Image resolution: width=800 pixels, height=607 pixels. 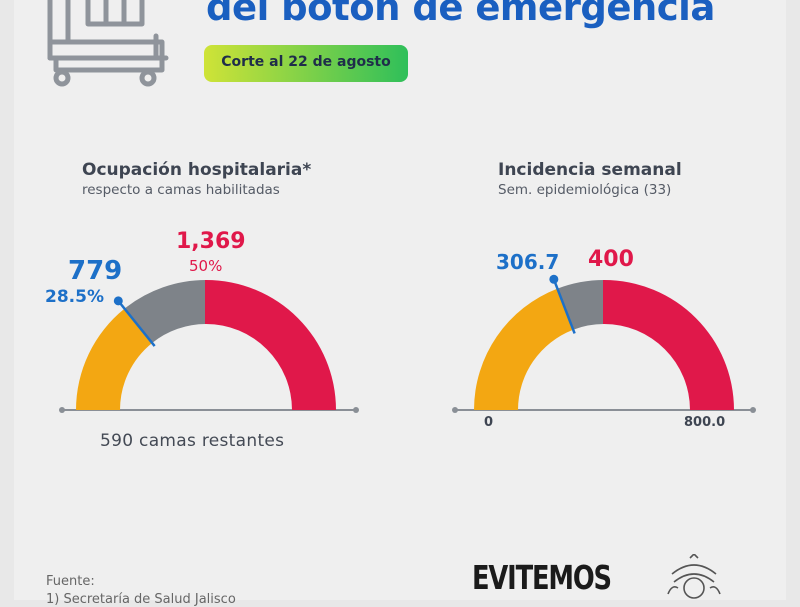 I want to click on date-badge-label: Corte al 22 de agosto, so click(x=306, y=62).